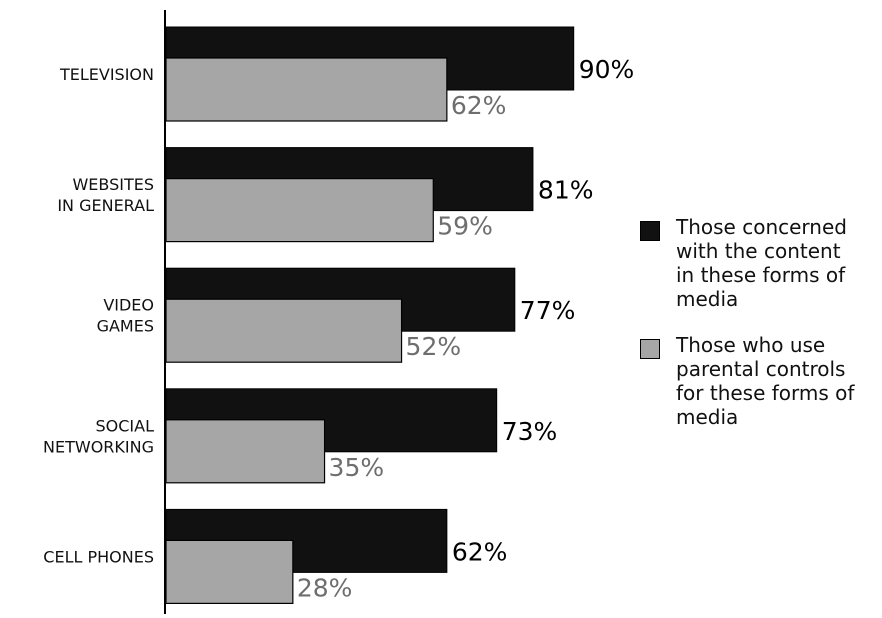 The height and width of the screenshot is (618, 882). I want to click on data-label-controls: 62%, so click(479, 105).